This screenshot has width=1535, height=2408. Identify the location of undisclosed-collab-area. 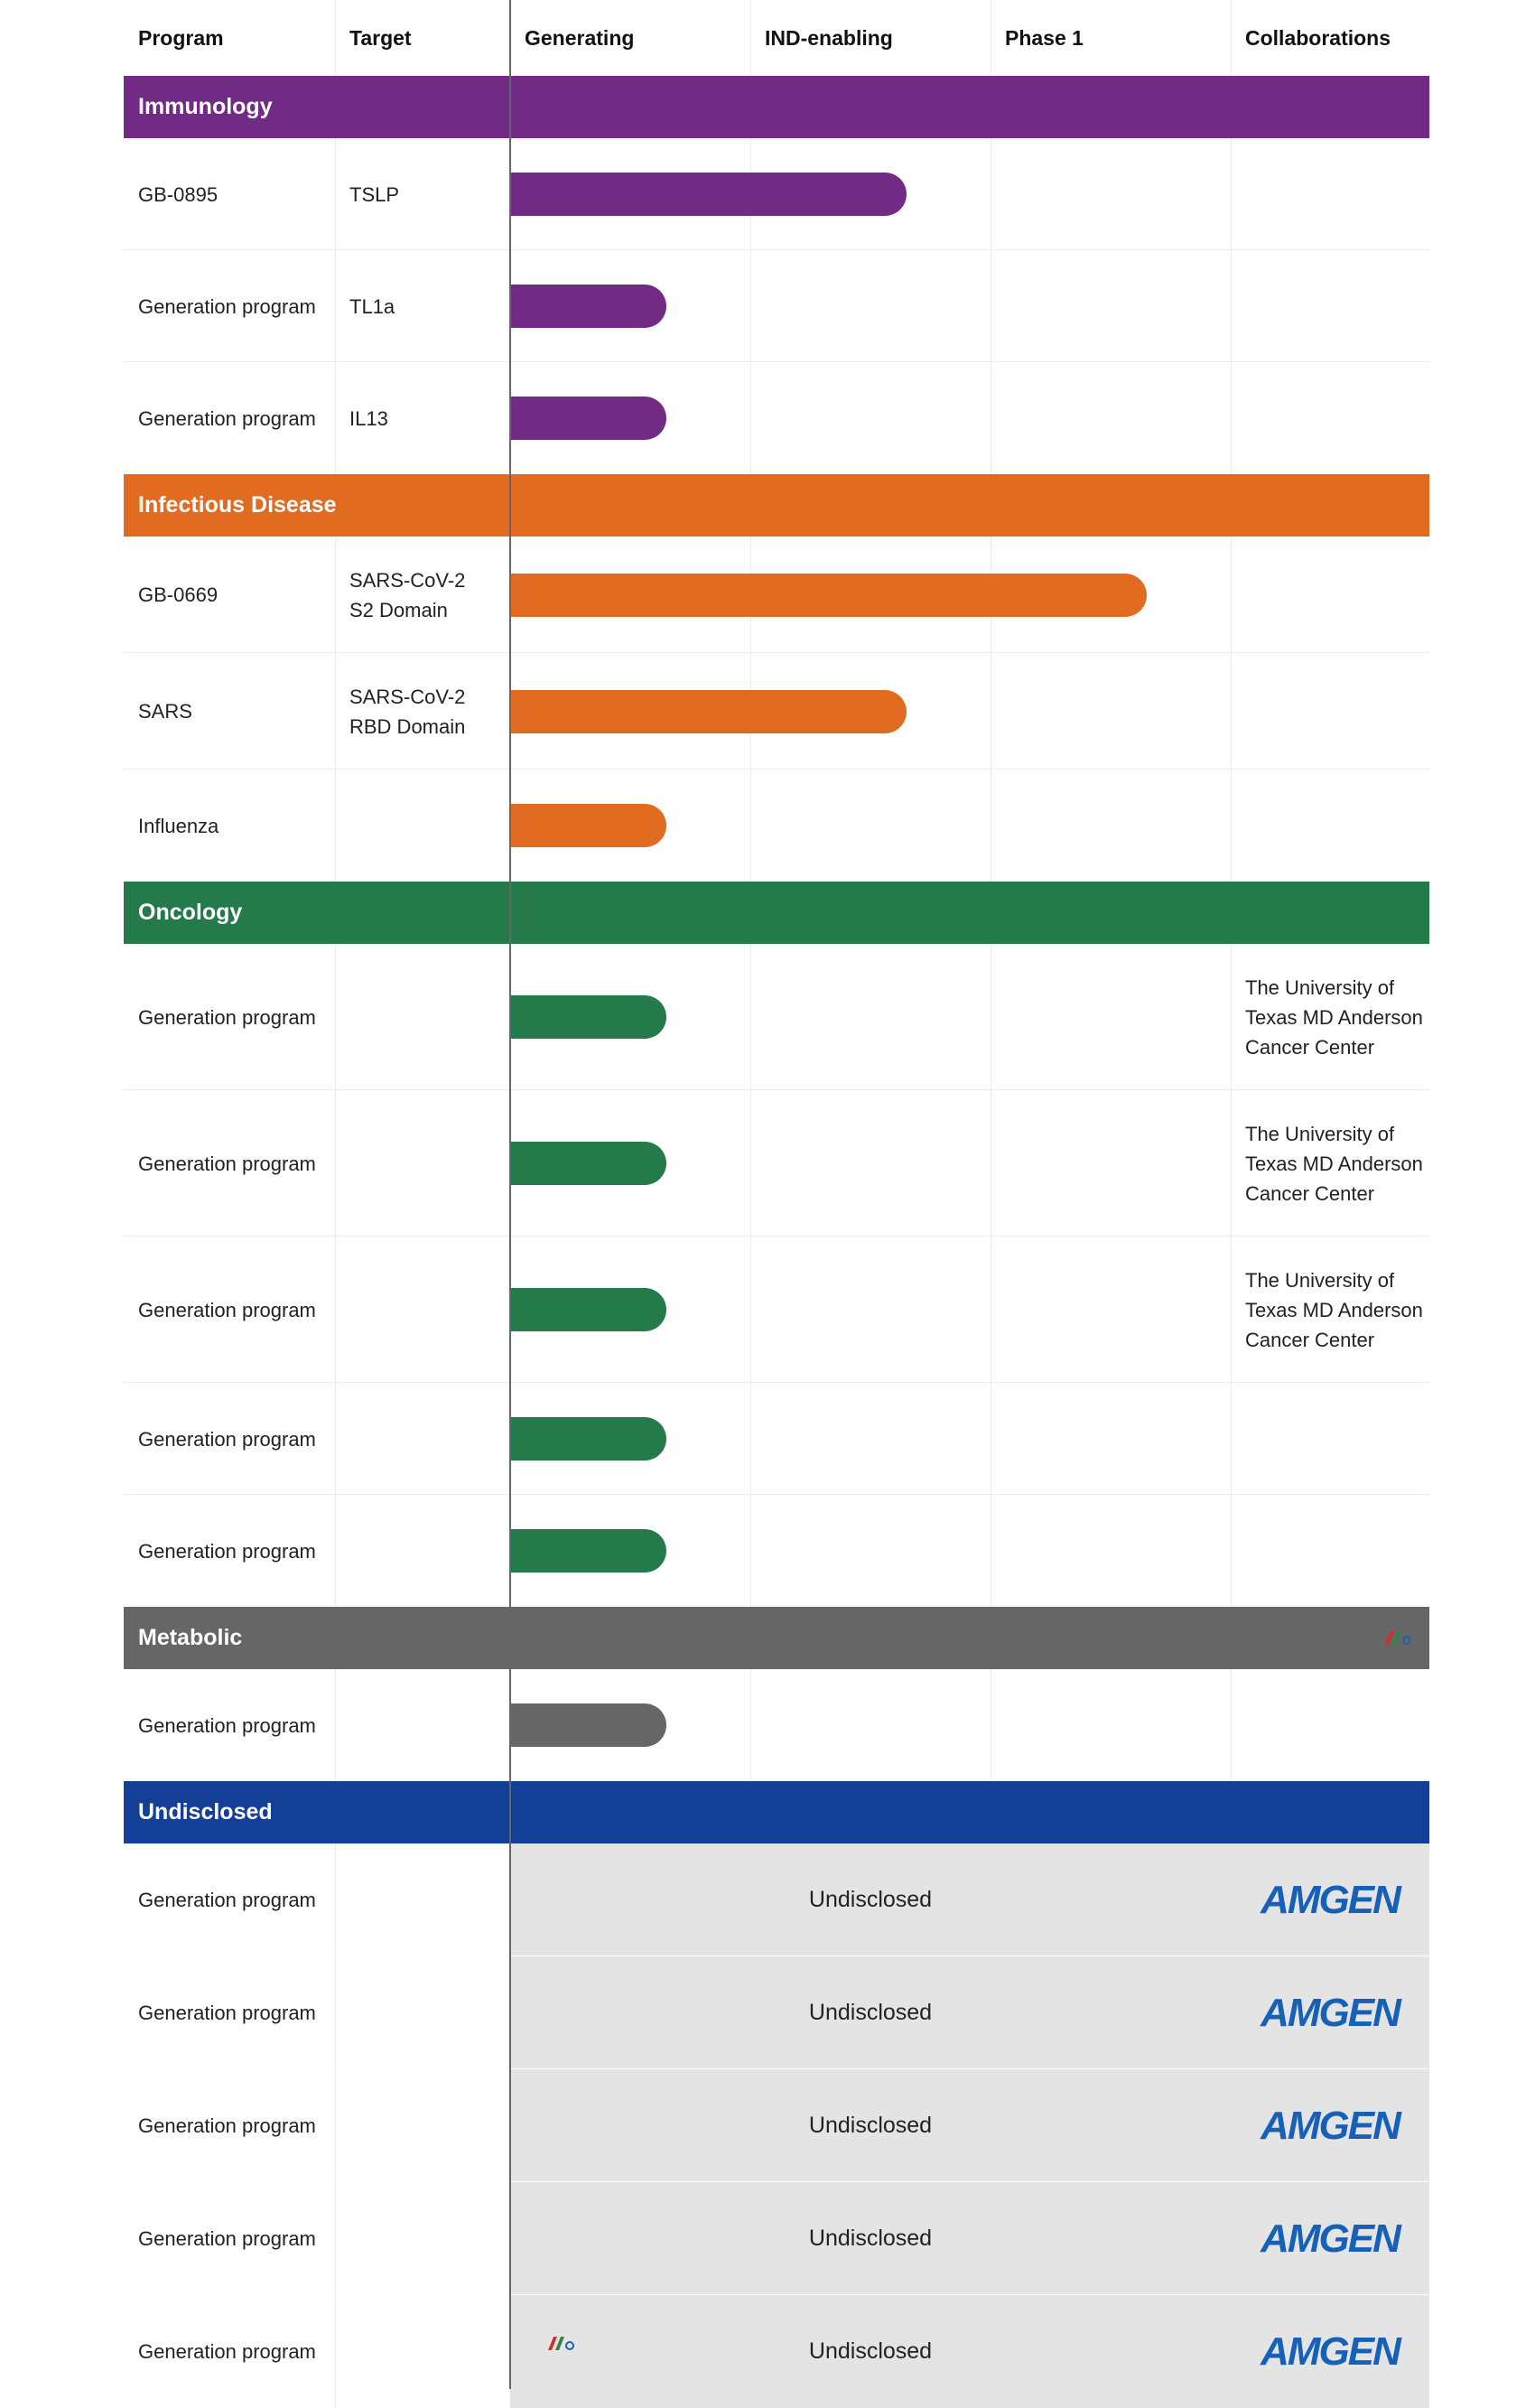
(1330, 2125).